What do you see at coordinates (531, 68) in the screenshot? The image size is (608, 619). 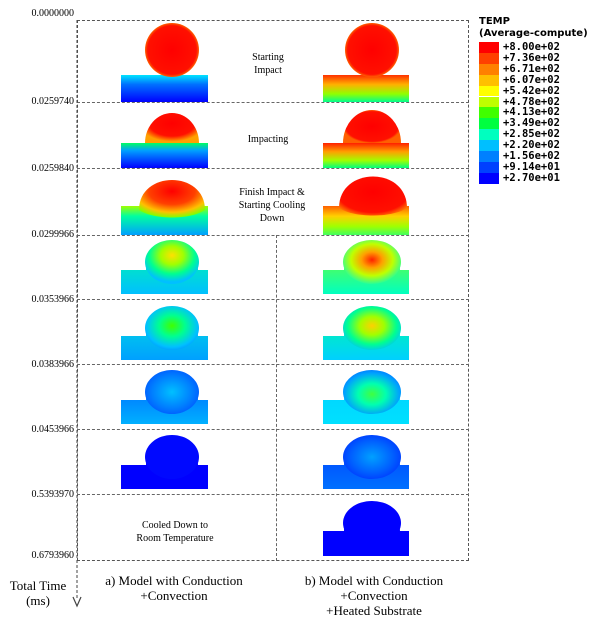 I see `legend-value: +6.71e+02` at bounding box center [531, 68].